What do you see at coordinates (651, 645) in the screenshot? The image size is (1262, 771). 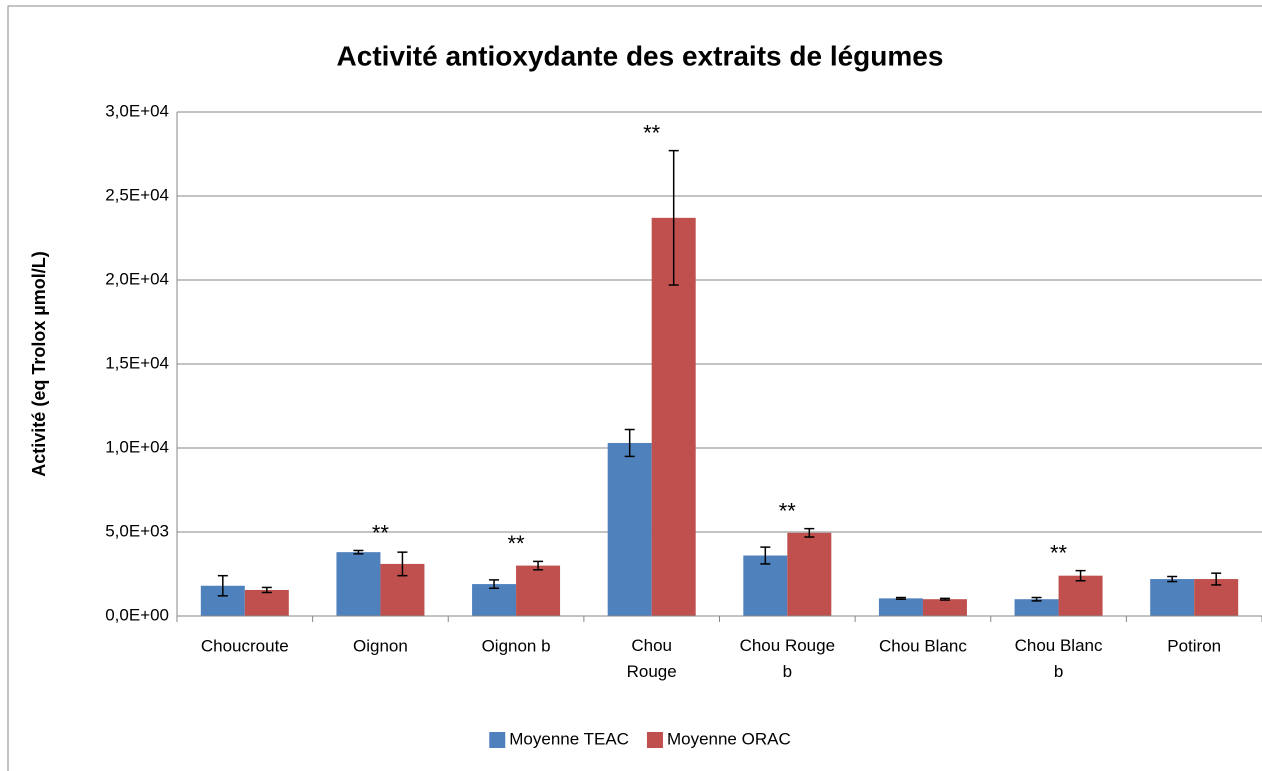 I see `x-tick-label-line: Chou` at bounding box center [651, 645].